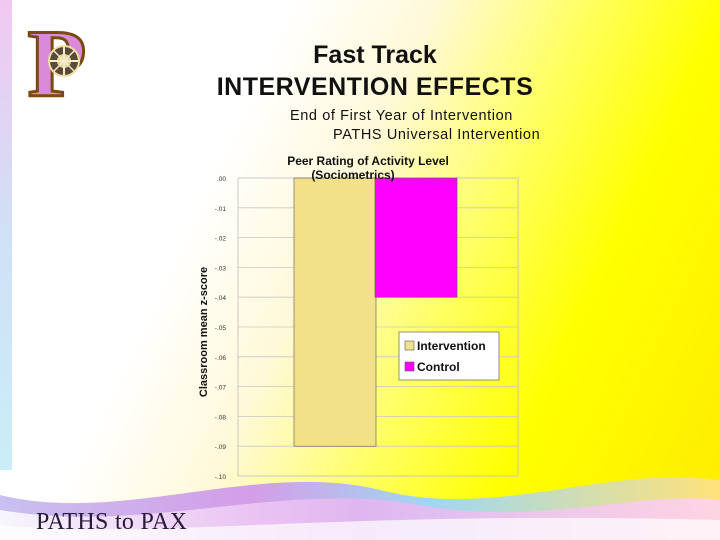 This screenshot has width=720, height=540. What do you see at coordinates (221, 447) in the screenshot?
I see `y-tick-label: -.09` at bounding box center [221, 447].